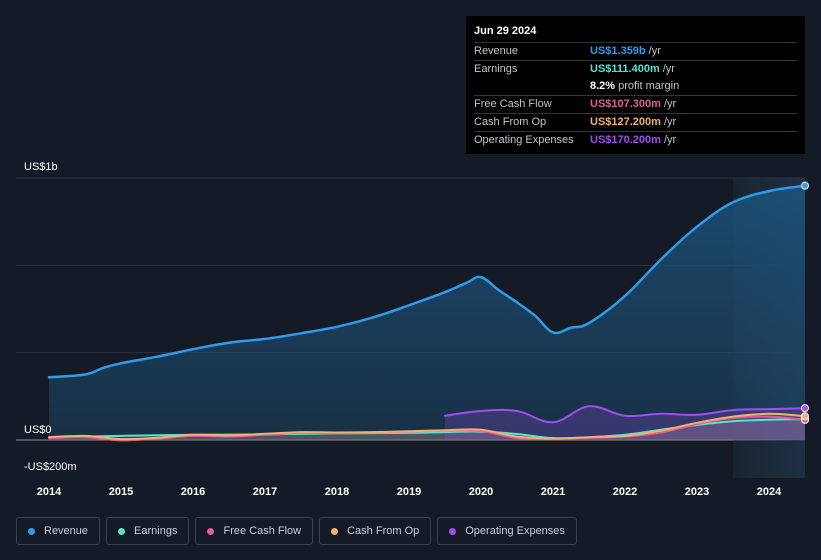  Describe the element at coordinates (649, 86) in the screenshot. I see `tooltip-row-unit: profit margin` at that location.